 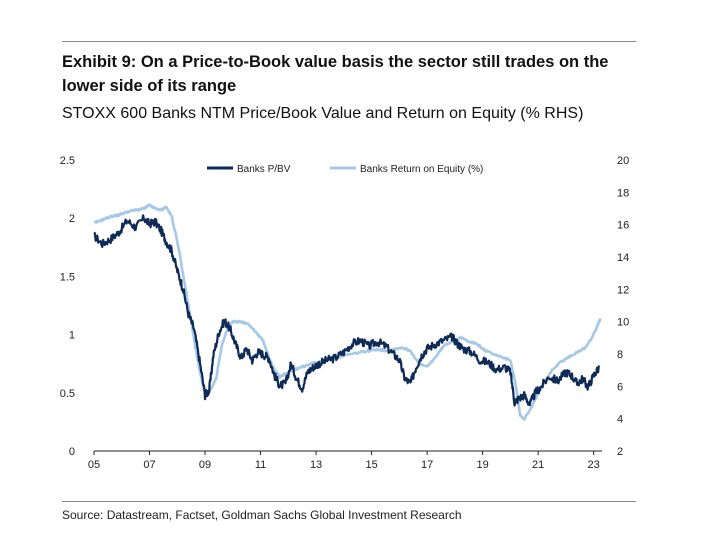 I want to click on x-tick-label: 05, so click(x=94, y=465).